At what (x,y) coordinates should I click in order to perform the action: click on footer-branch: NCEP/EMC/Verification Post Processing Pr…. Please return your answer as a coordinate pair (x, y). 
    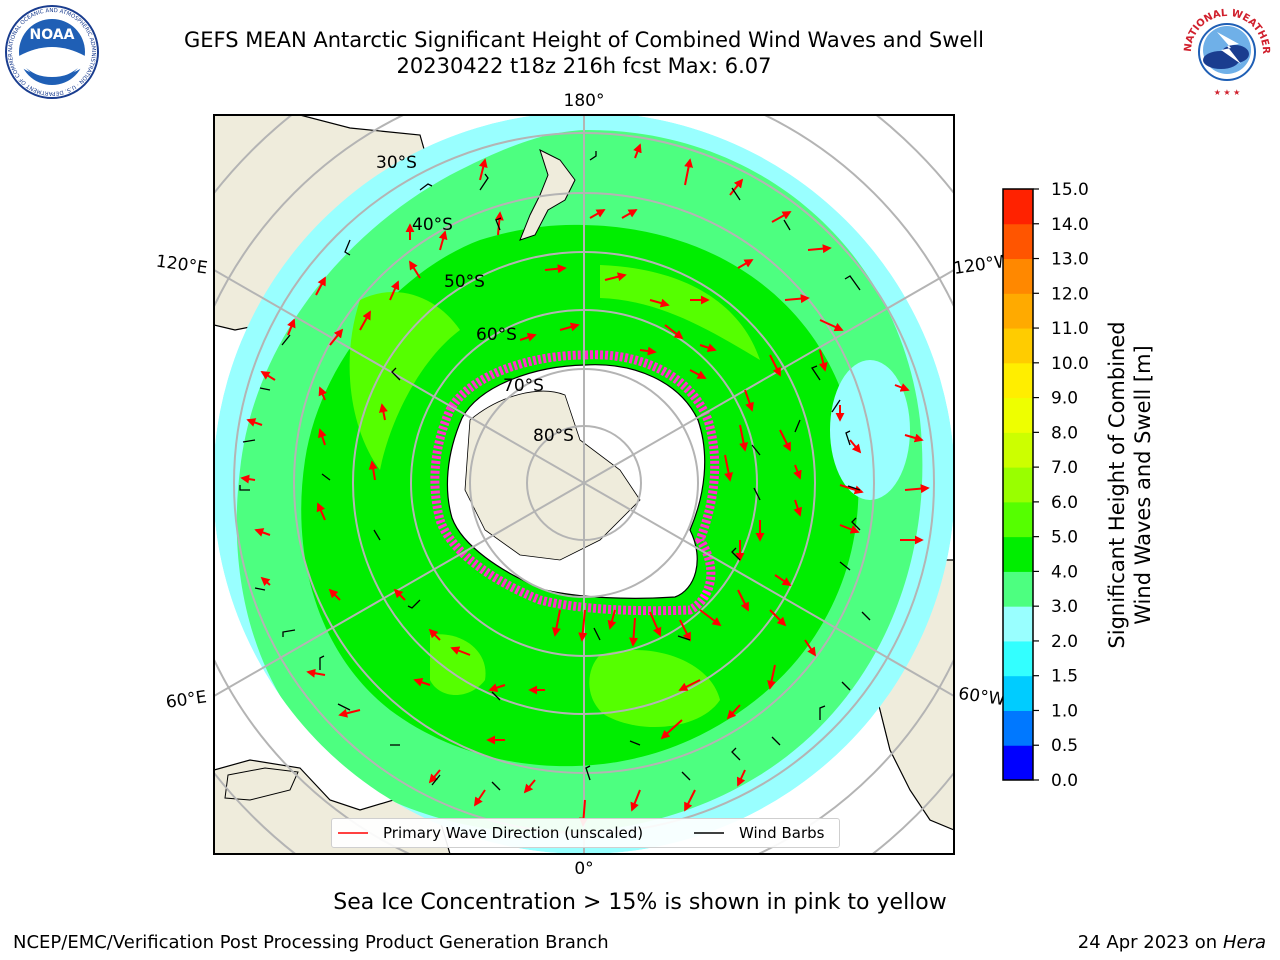
    Looking at the image, I should click on (311, 942).